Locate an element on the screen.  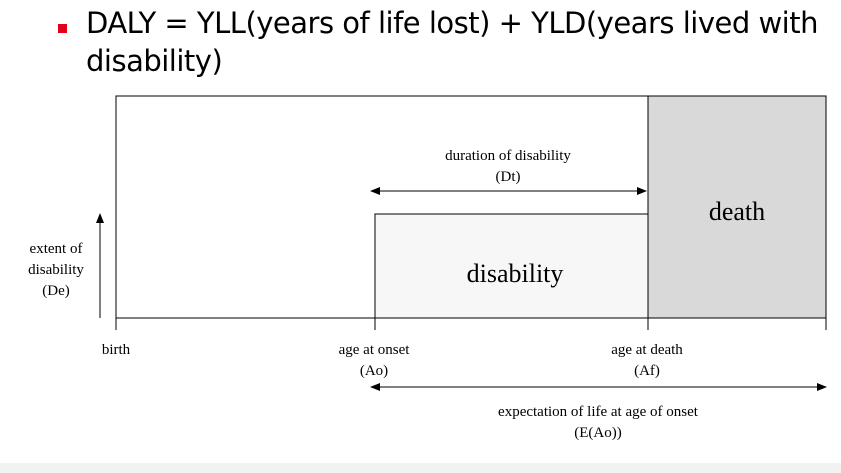
duration-label-line-1: duration of disability is located at coordinates (508, 156).